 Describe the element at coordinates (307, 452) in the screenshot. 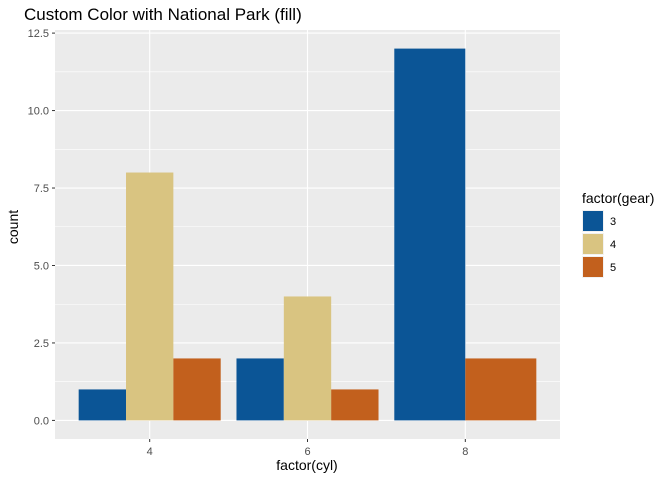

I see `x-tick-label: 6` at that location.